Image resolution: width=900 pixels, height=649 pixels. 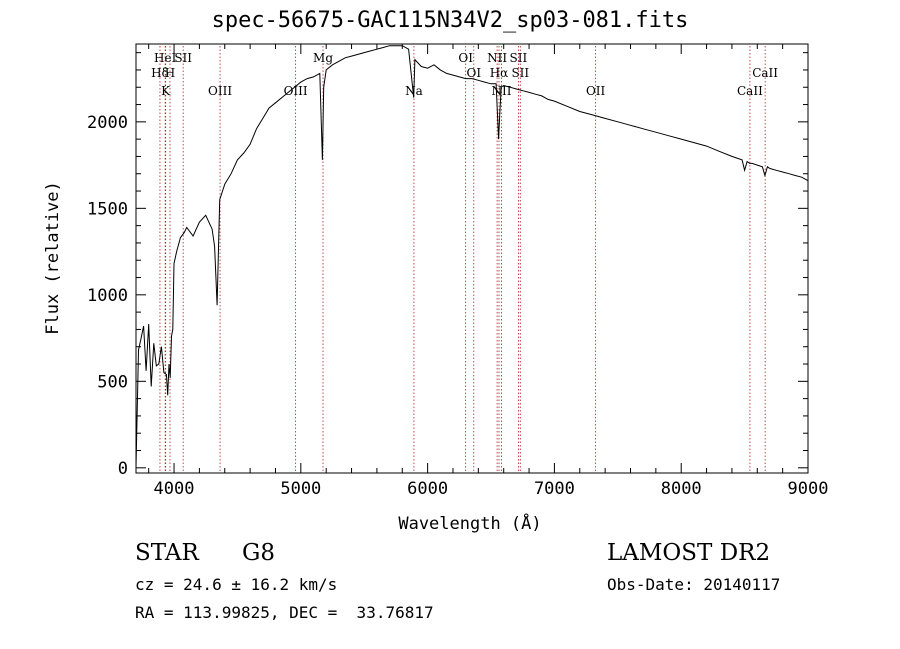 I want to click on coordinates: RA = 113.99825, DEC = 33.76817, so click(x=284, y=612).